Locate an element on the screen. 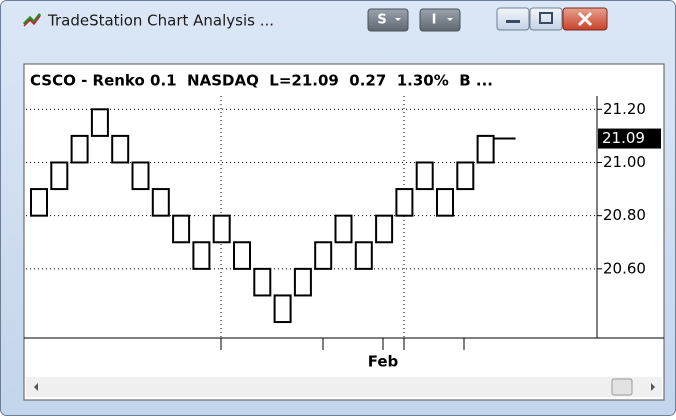 The height and width of the screenshot is (420, 676). app-icon is located at coordinates (32, 19).